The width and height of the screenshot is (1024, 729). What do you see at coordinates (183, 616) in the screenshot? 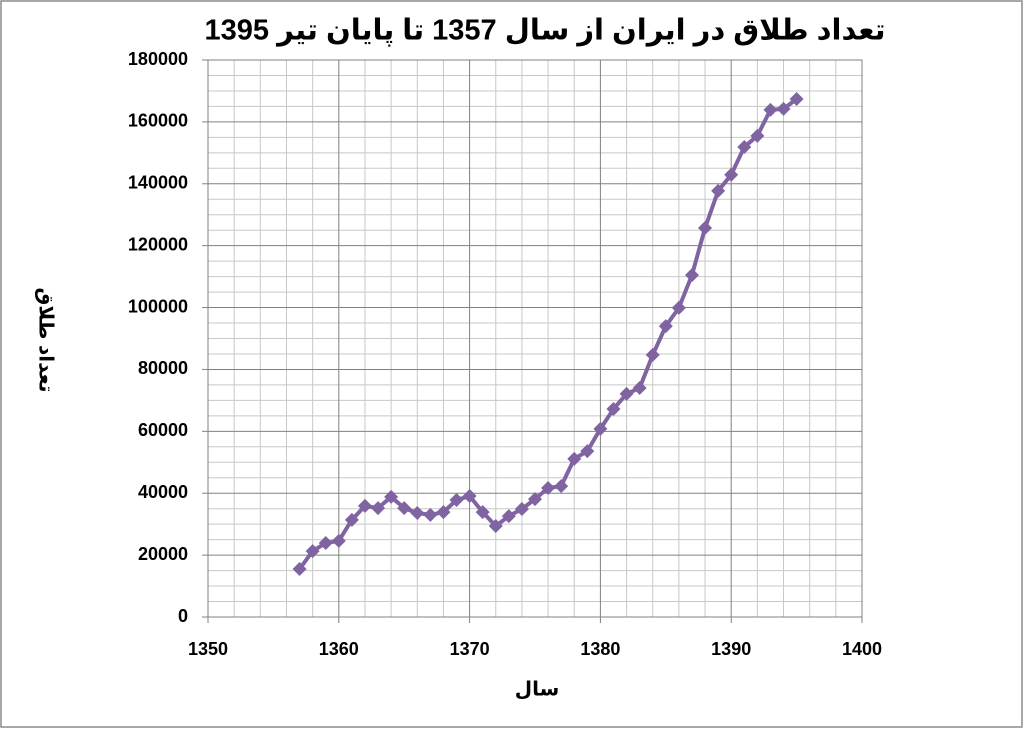
I see `y-tick-label: 0` at bounding box center [183, 616].